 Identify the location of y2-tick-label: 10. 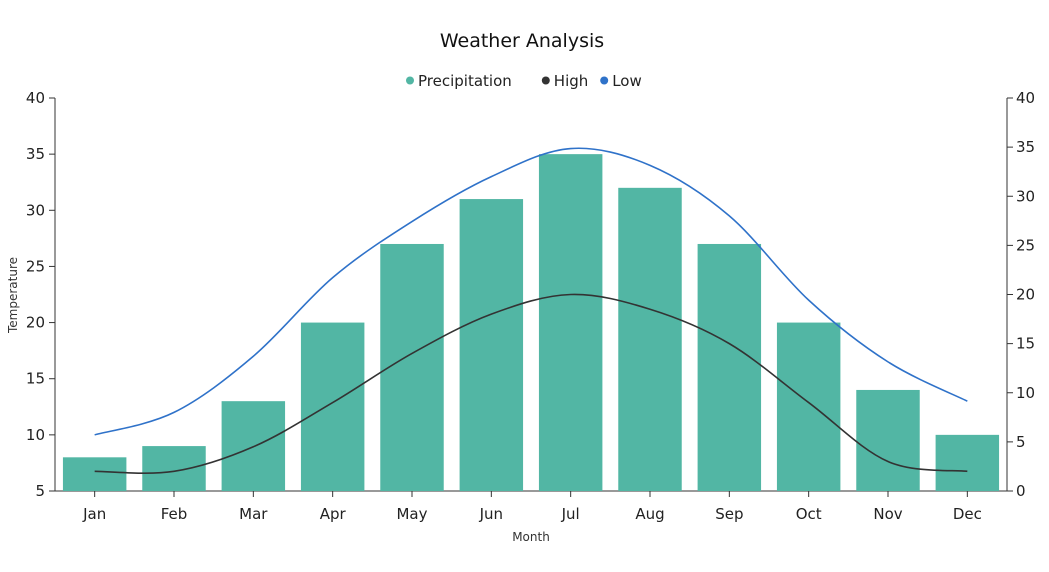
(1025, 393).